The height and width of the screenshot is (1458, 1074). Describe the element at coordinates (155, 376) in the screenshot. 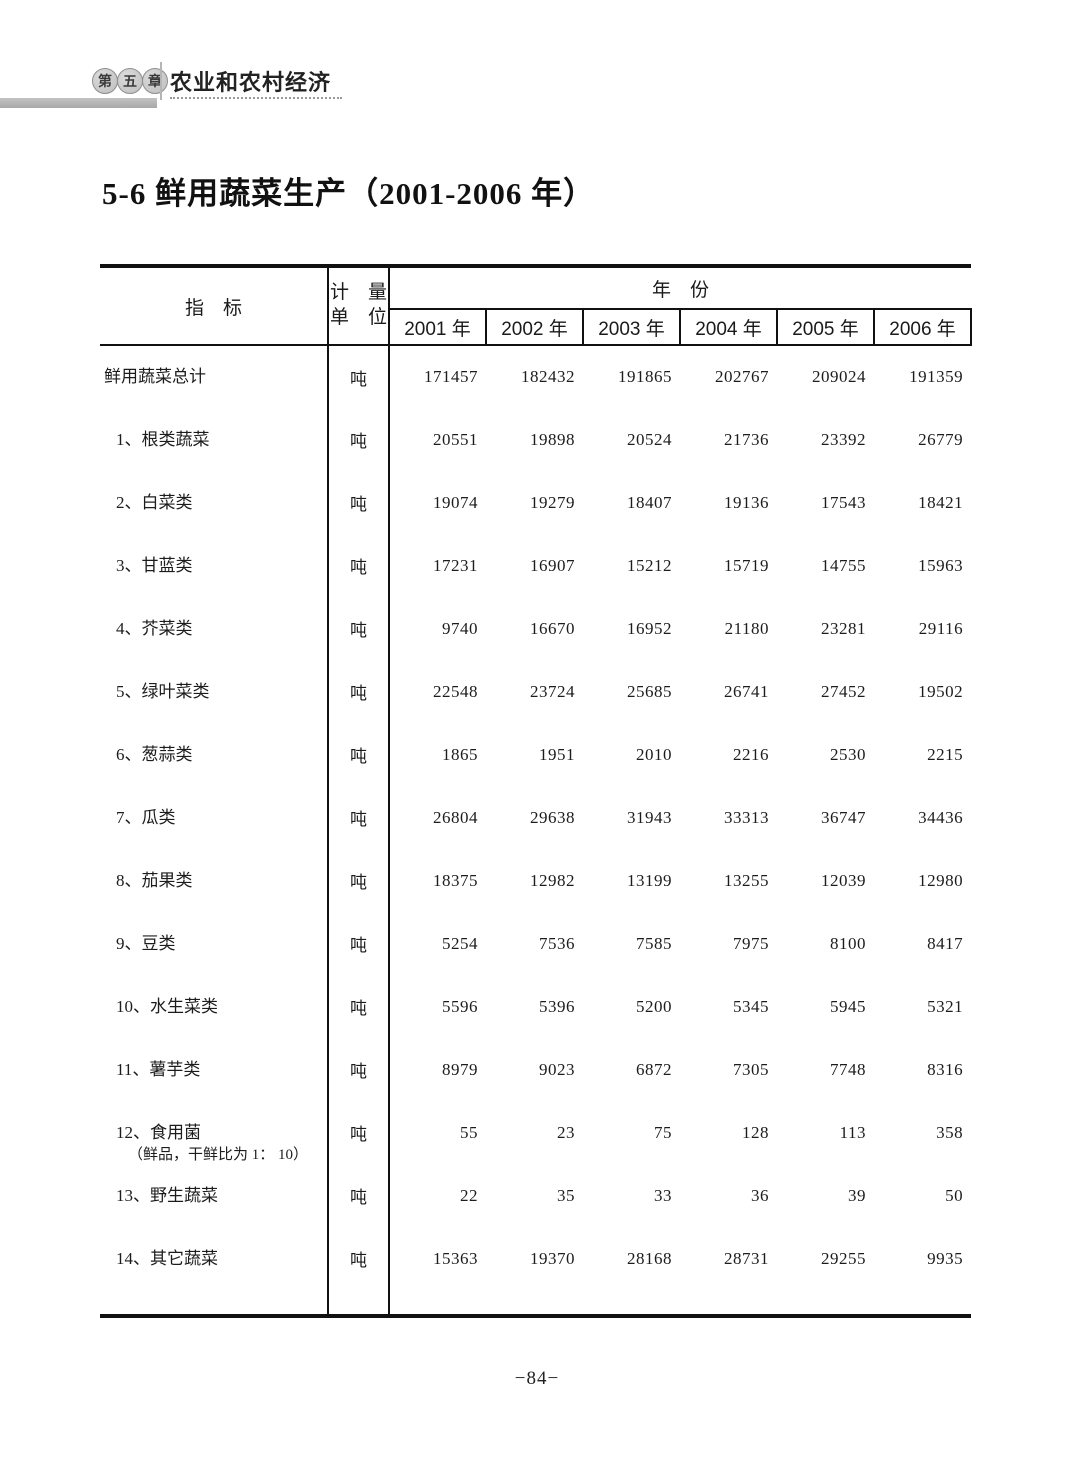

I see `row-label: 鲜用蔬菜总计` at that location.